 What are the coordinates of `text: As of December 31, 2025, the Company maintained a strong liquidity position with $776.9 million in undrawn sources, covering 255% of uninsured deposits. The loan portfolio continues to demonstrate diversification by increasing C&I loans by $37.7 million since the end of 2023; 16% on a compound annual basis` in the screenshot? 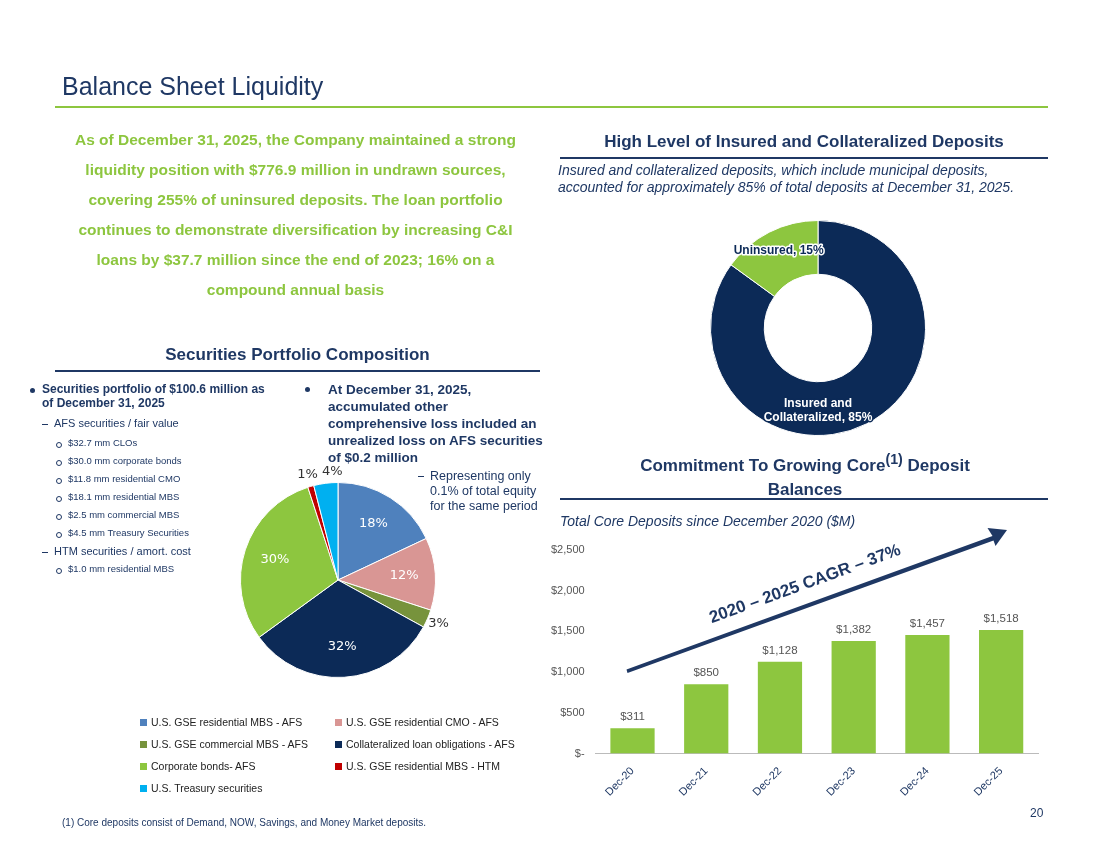 It's located at (295, 215).